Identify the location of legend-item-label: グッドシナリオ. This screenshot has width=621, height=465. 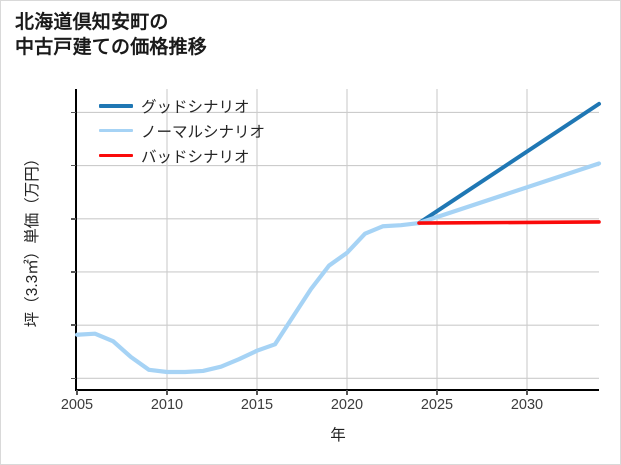
(195, 107).